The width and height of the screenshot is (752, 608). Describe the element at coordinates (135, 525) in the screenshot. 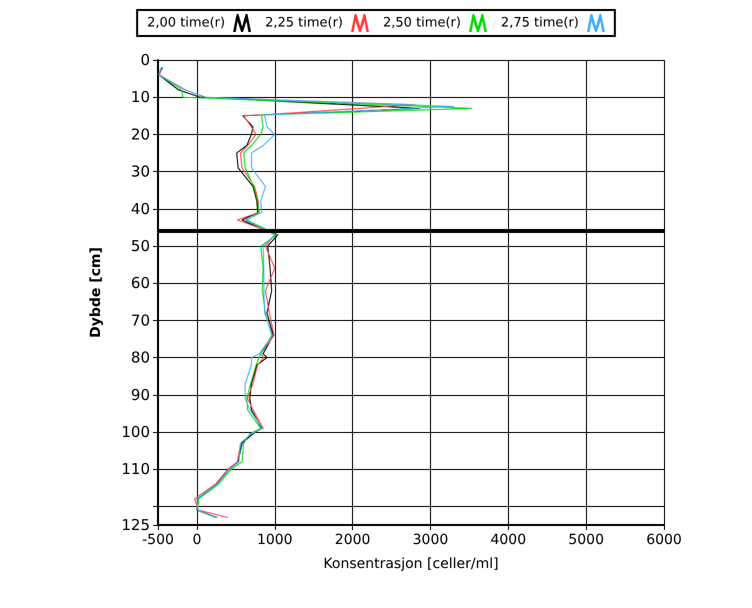

I see `y-tick-label: 125` at that location.